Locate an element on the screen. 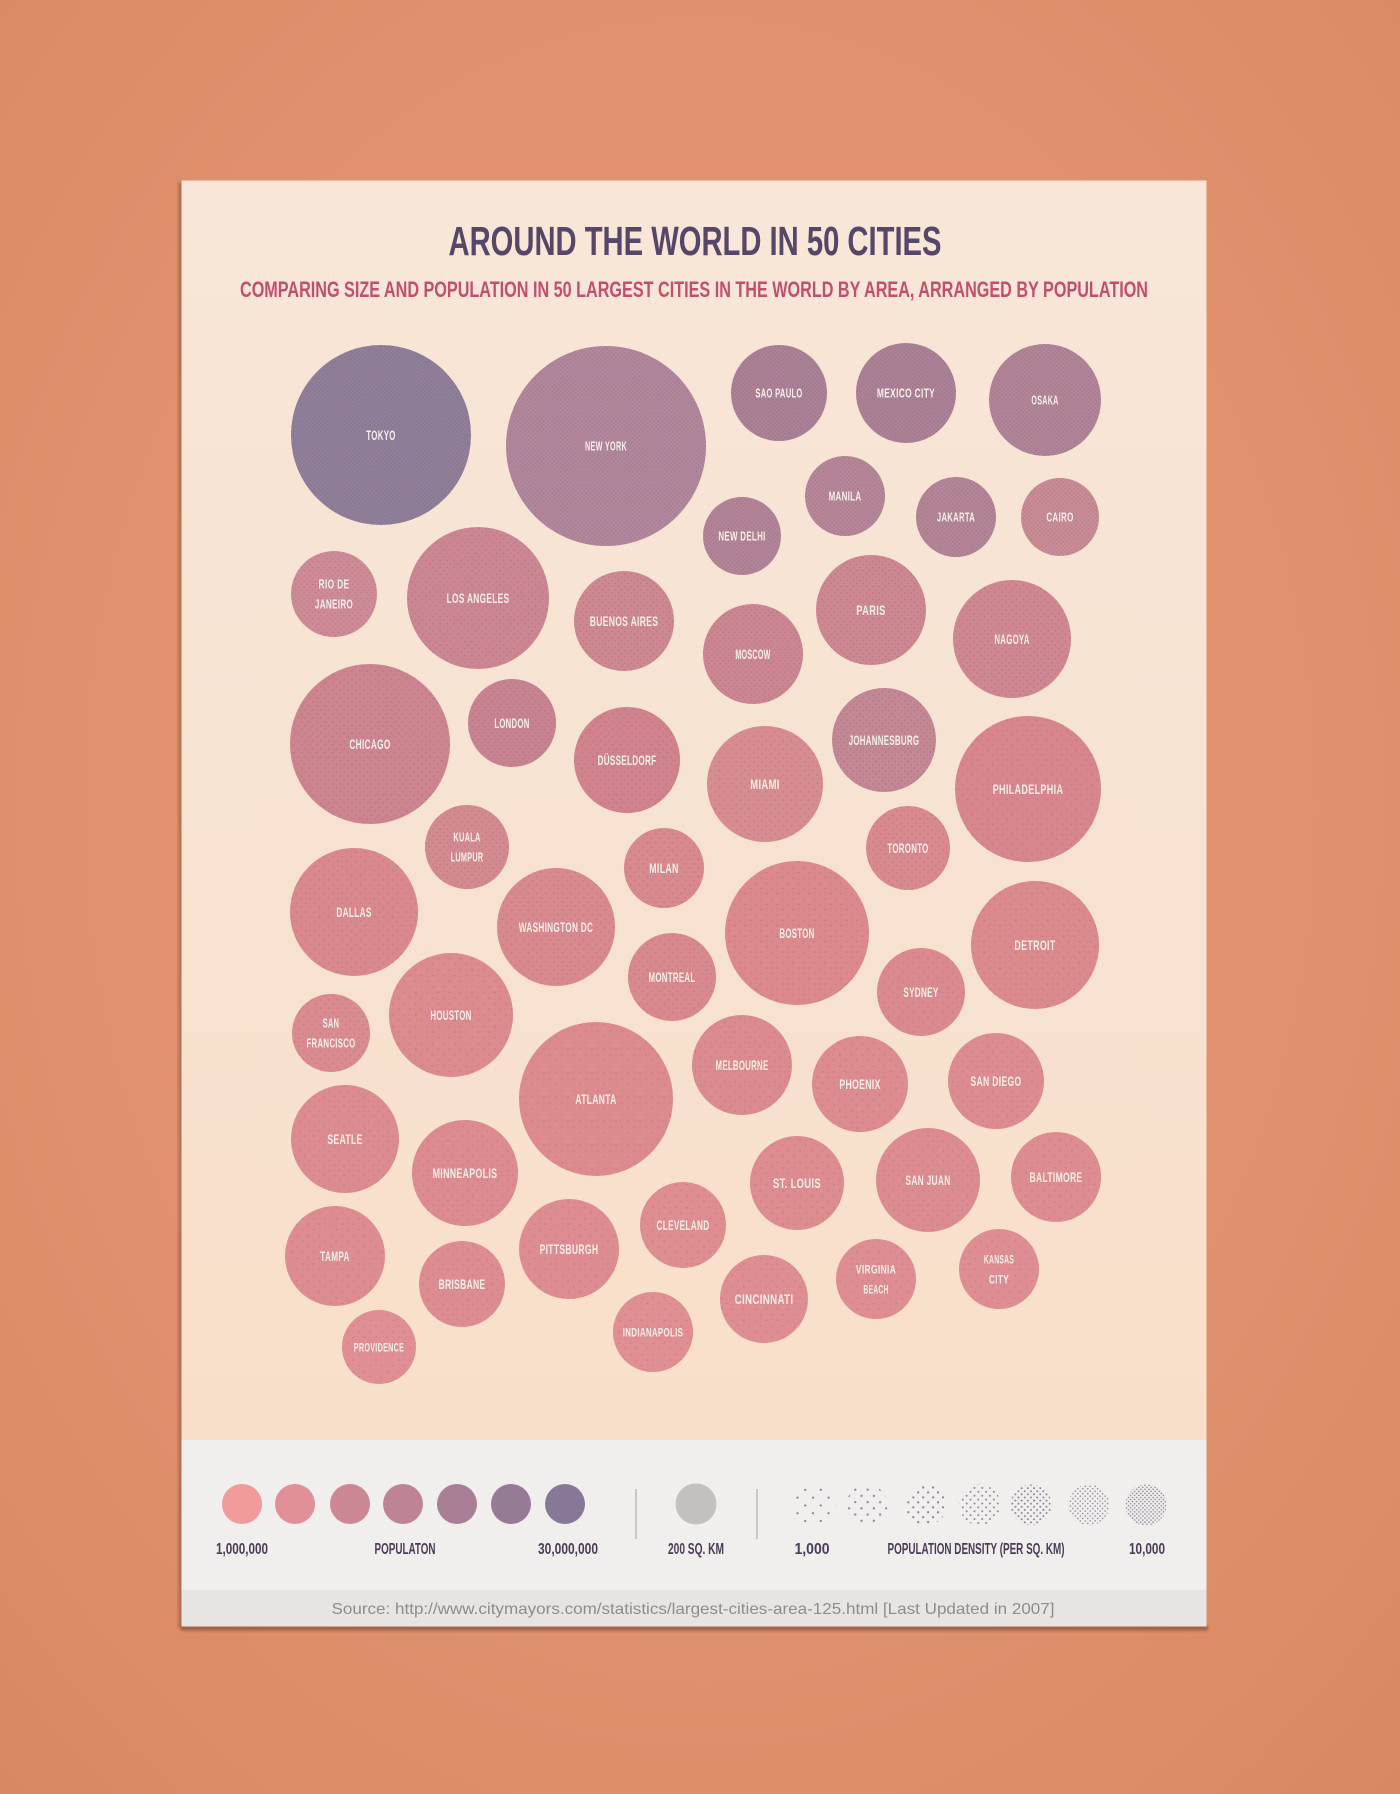 Image resolution: width=1400 pixels, height=1794 pixels. svg-text: CINCINNATI is located at coordinates (764, 1299).